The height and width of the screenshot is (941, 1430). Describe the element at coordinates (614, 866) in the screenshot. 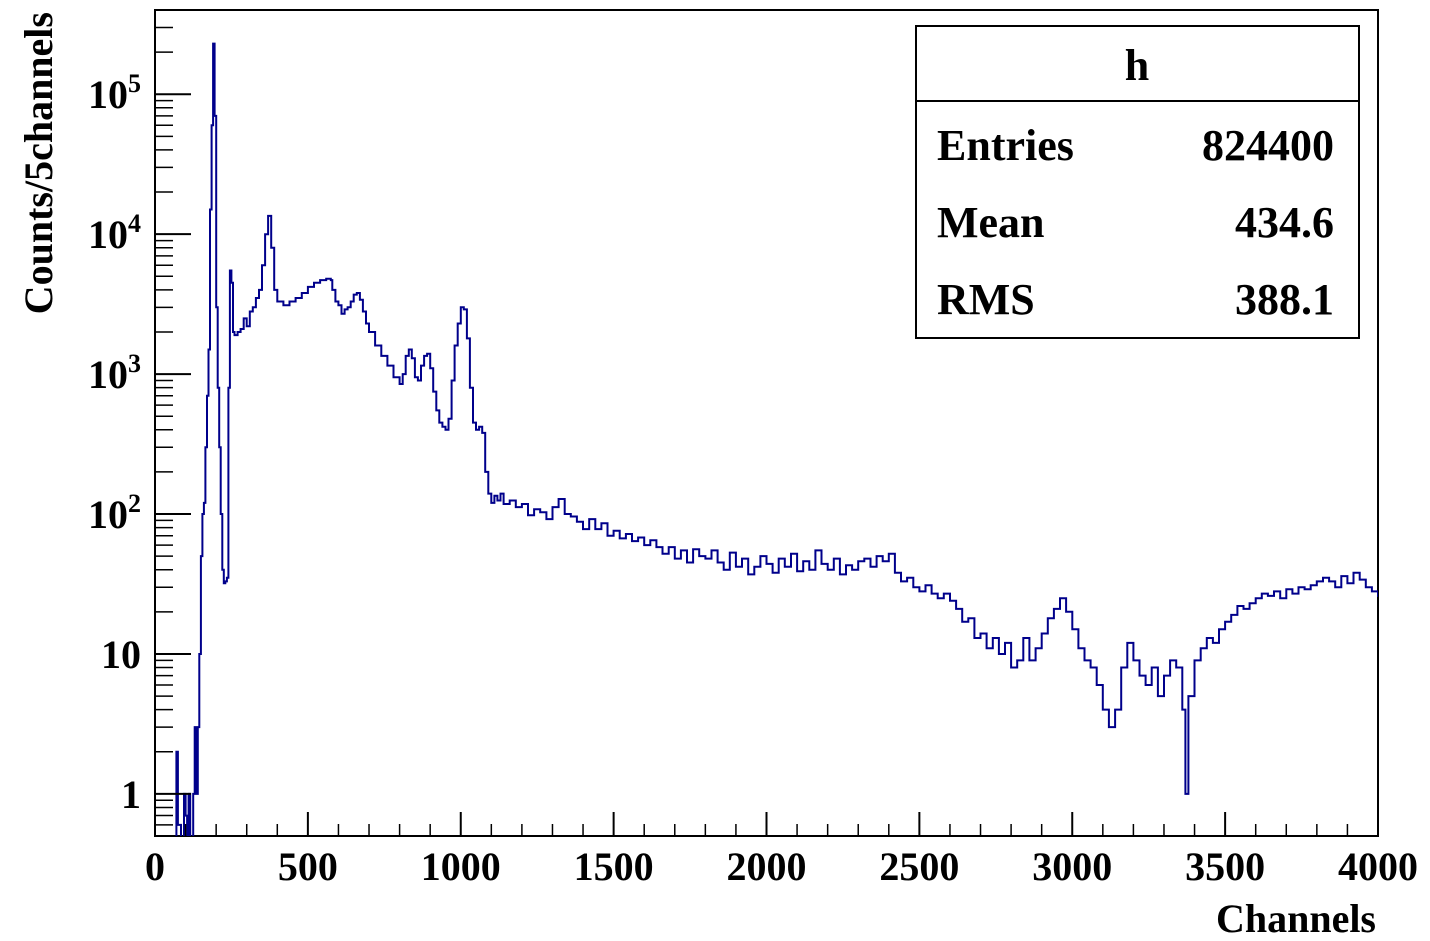

I see `x-tick-label: 1500` at that location.